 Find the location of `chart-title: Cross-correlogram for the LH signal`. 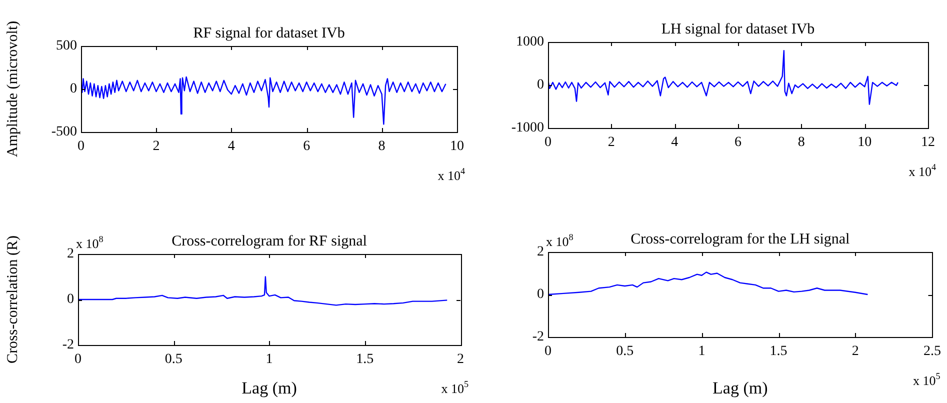

chart-title: Cross-correlogram for the LH signal is located at coordinates (740, 239).